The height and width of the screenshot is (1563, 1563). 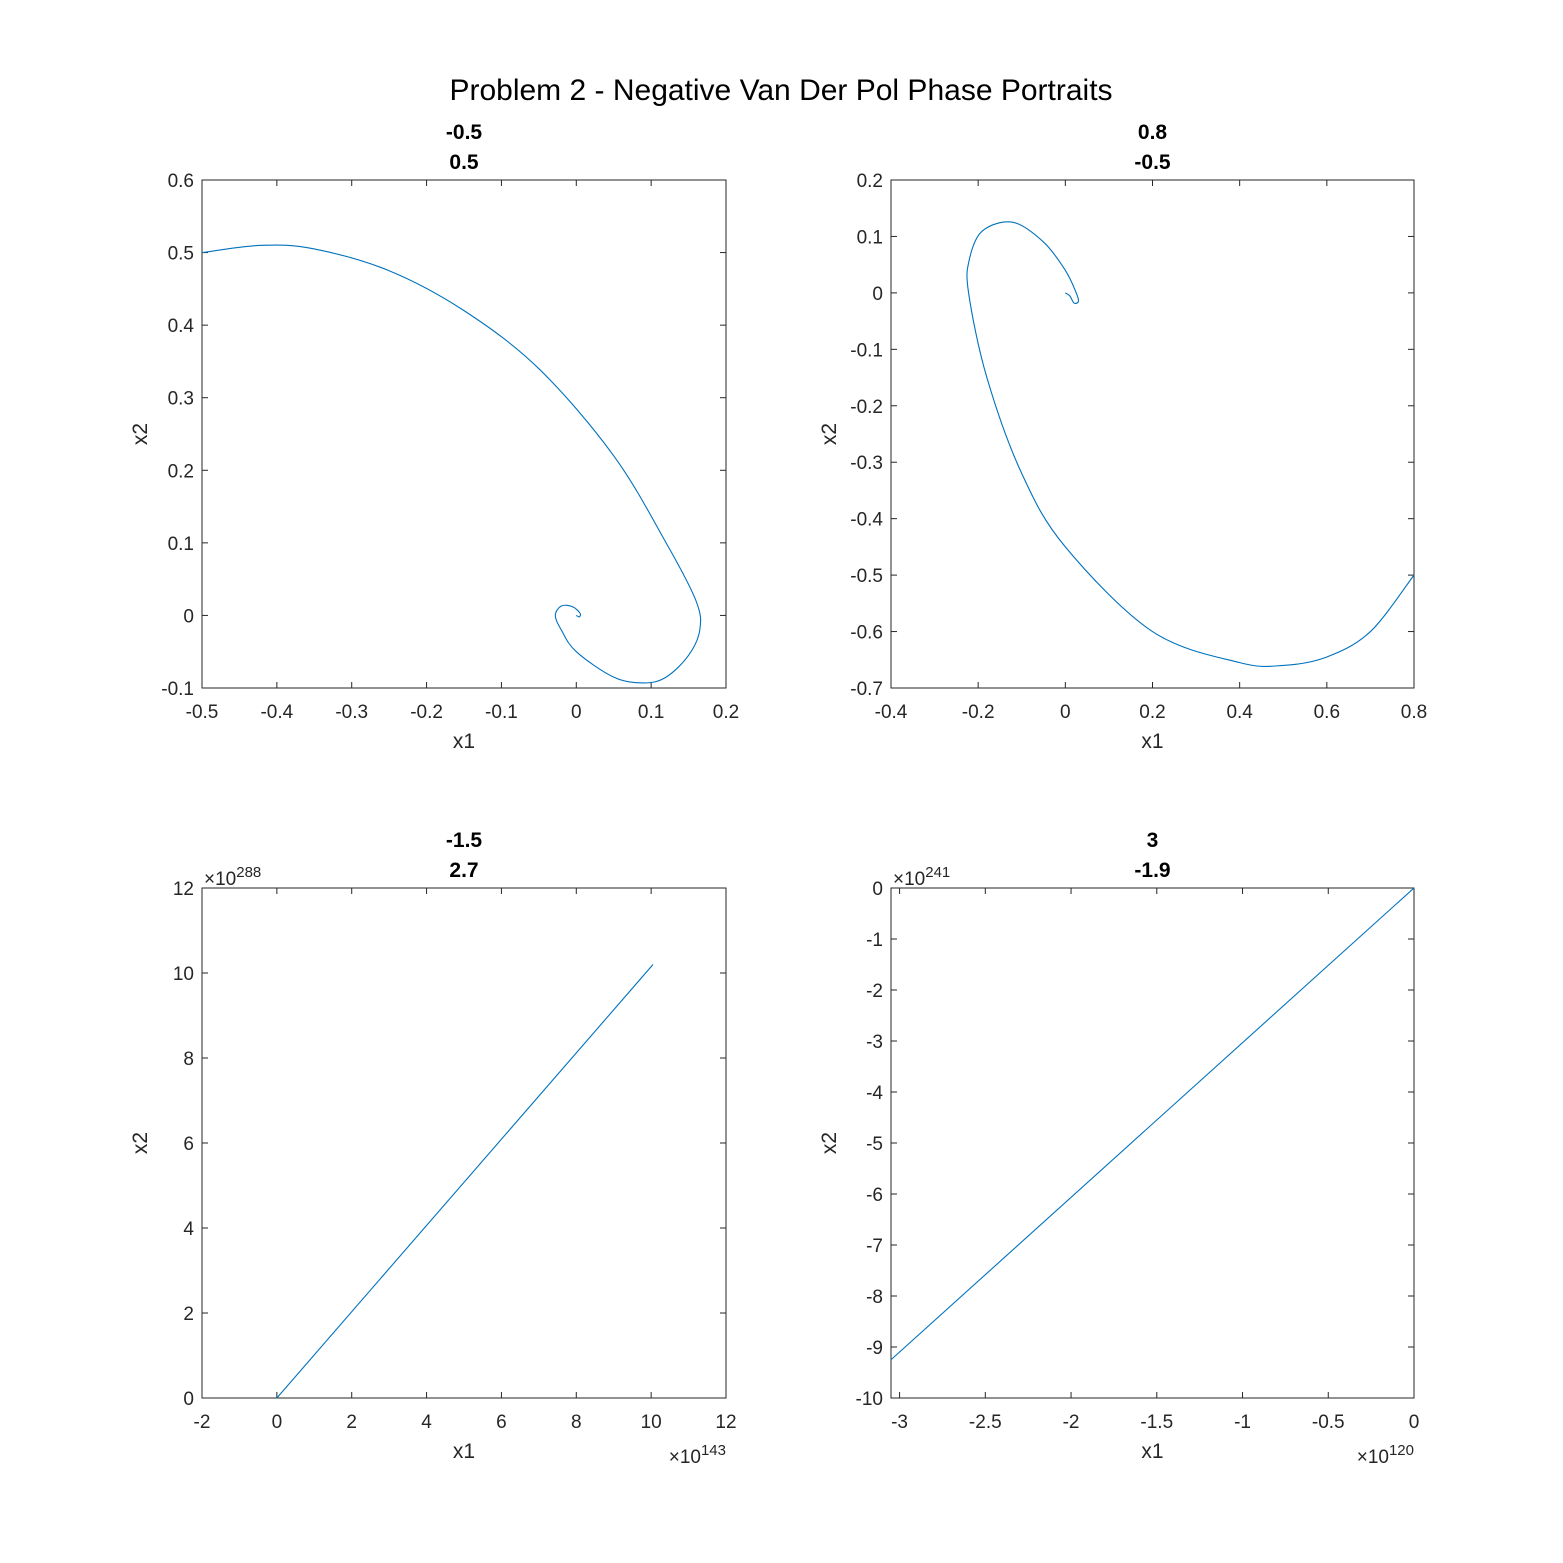 I want to click on y-tick-label: -0.7, so click(x=866, y=689).